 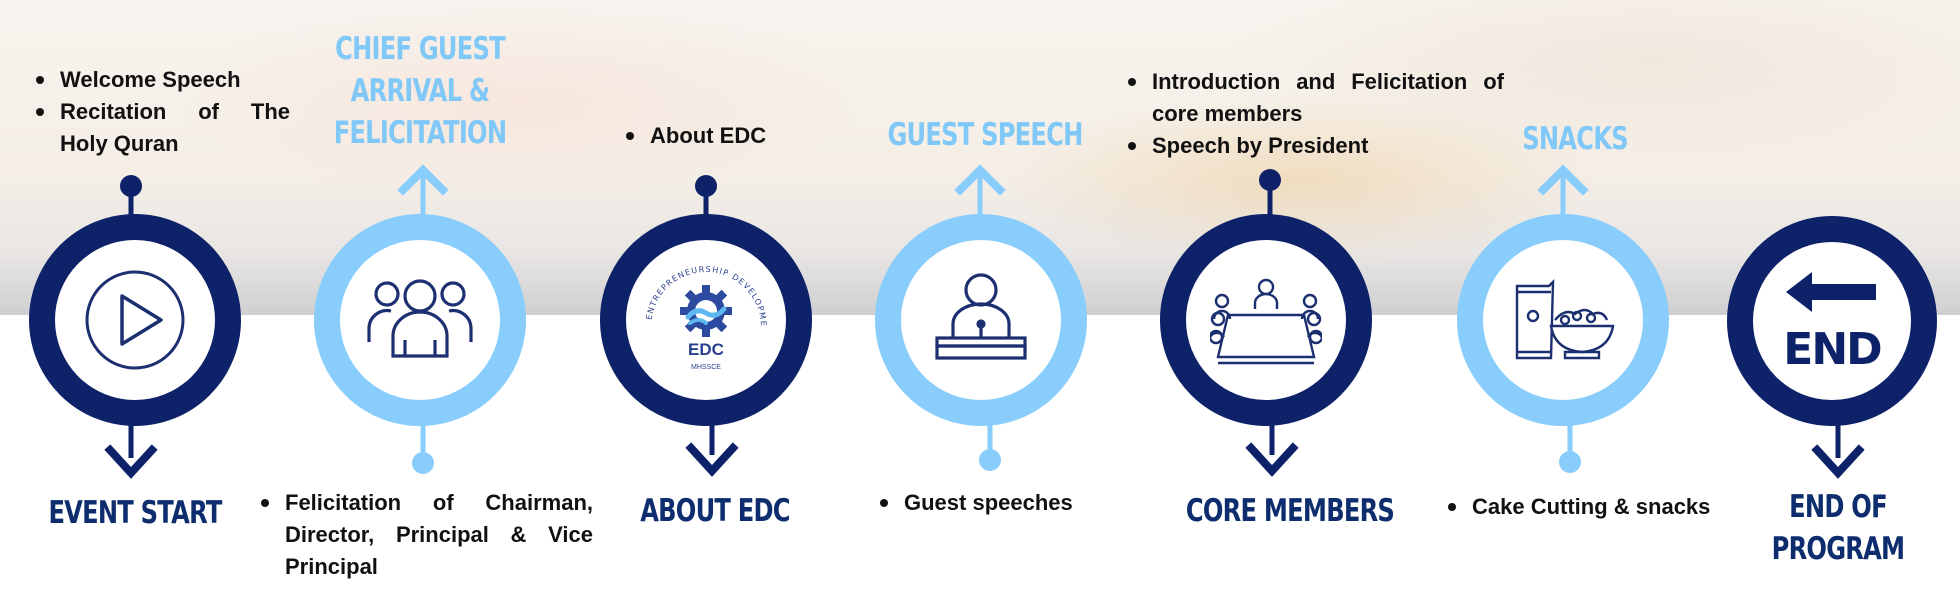 I want to click on step2-heading-line-2: ARRIVAL &, so click(x=420, y=91).